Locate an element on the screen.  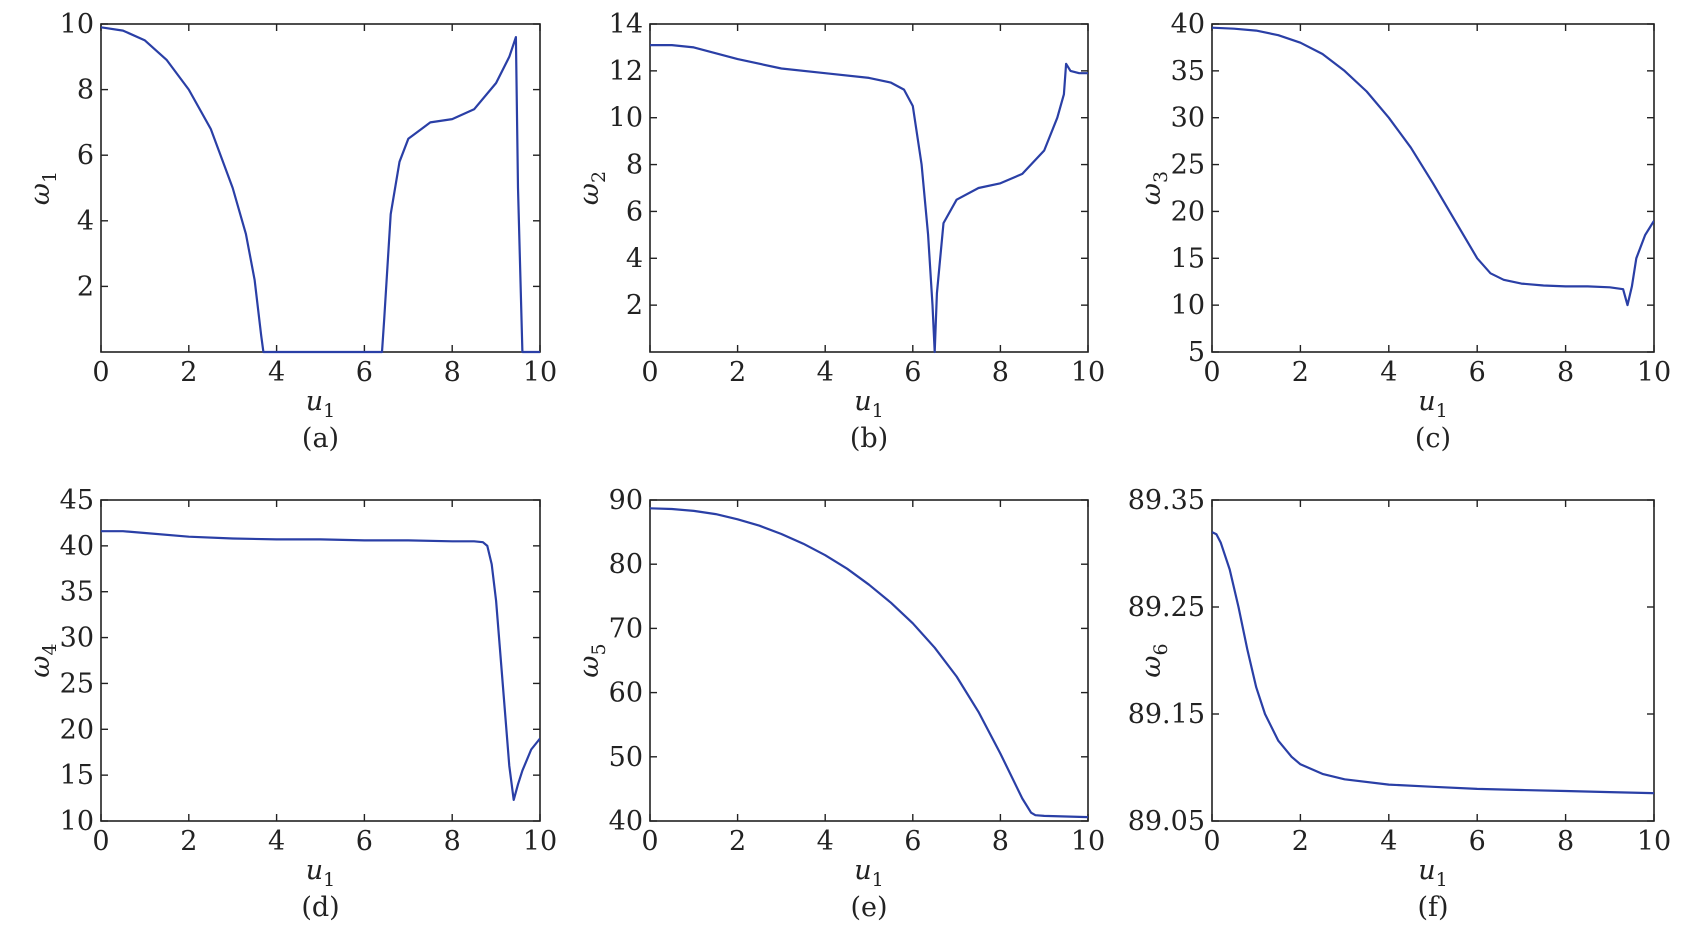
y-tick-label: 4 is located at coordinates (85, 221).